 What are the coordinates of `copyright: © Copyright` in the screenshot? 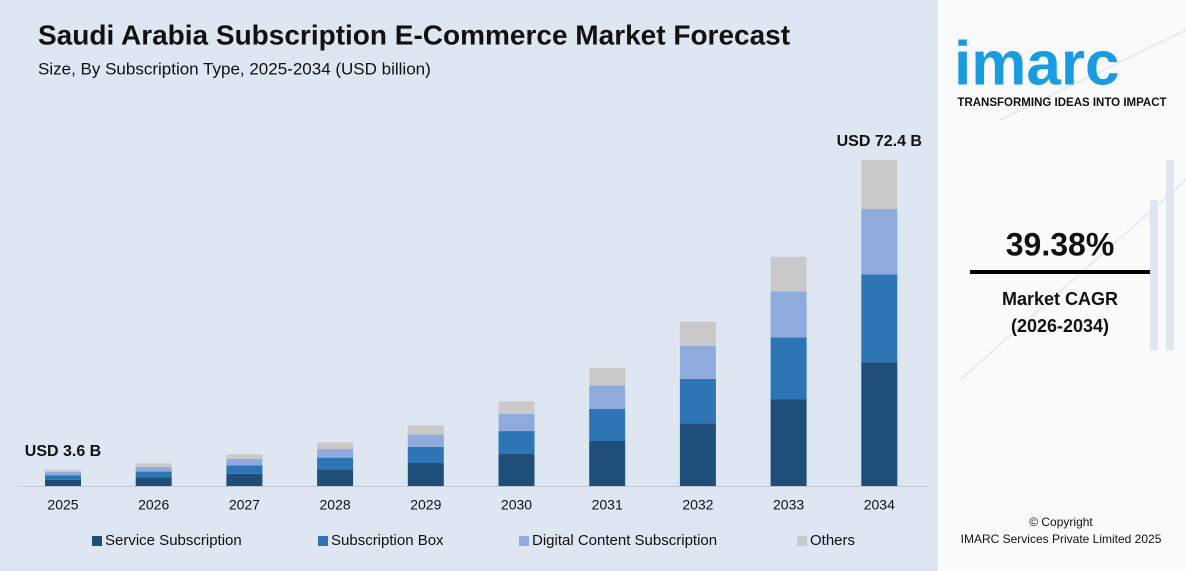 It's located at (1061, 522).